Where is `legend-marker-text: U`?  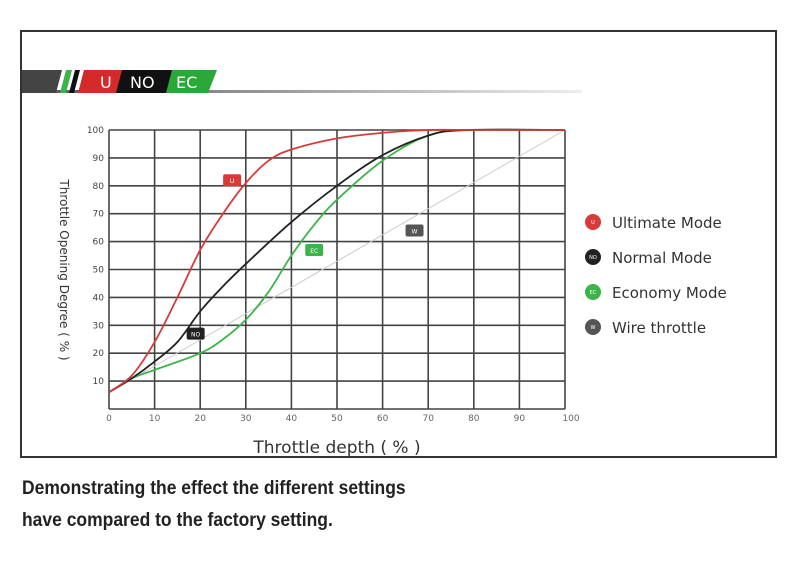 legend-marker-text: U is located at coordinates (593, 223).